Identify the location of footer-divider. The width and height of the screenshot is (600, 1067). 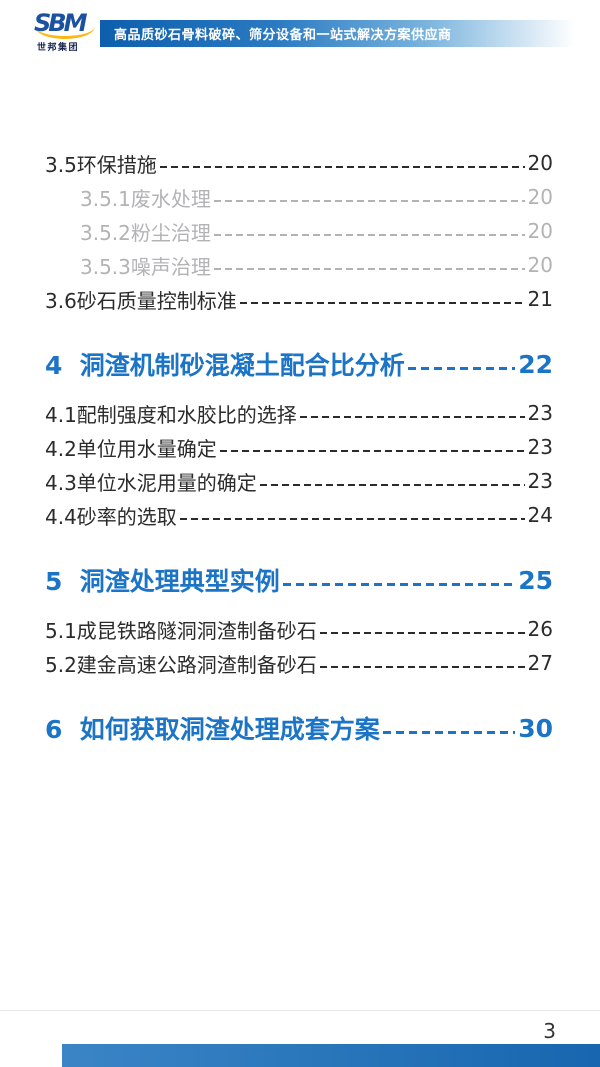
(300, 1010).